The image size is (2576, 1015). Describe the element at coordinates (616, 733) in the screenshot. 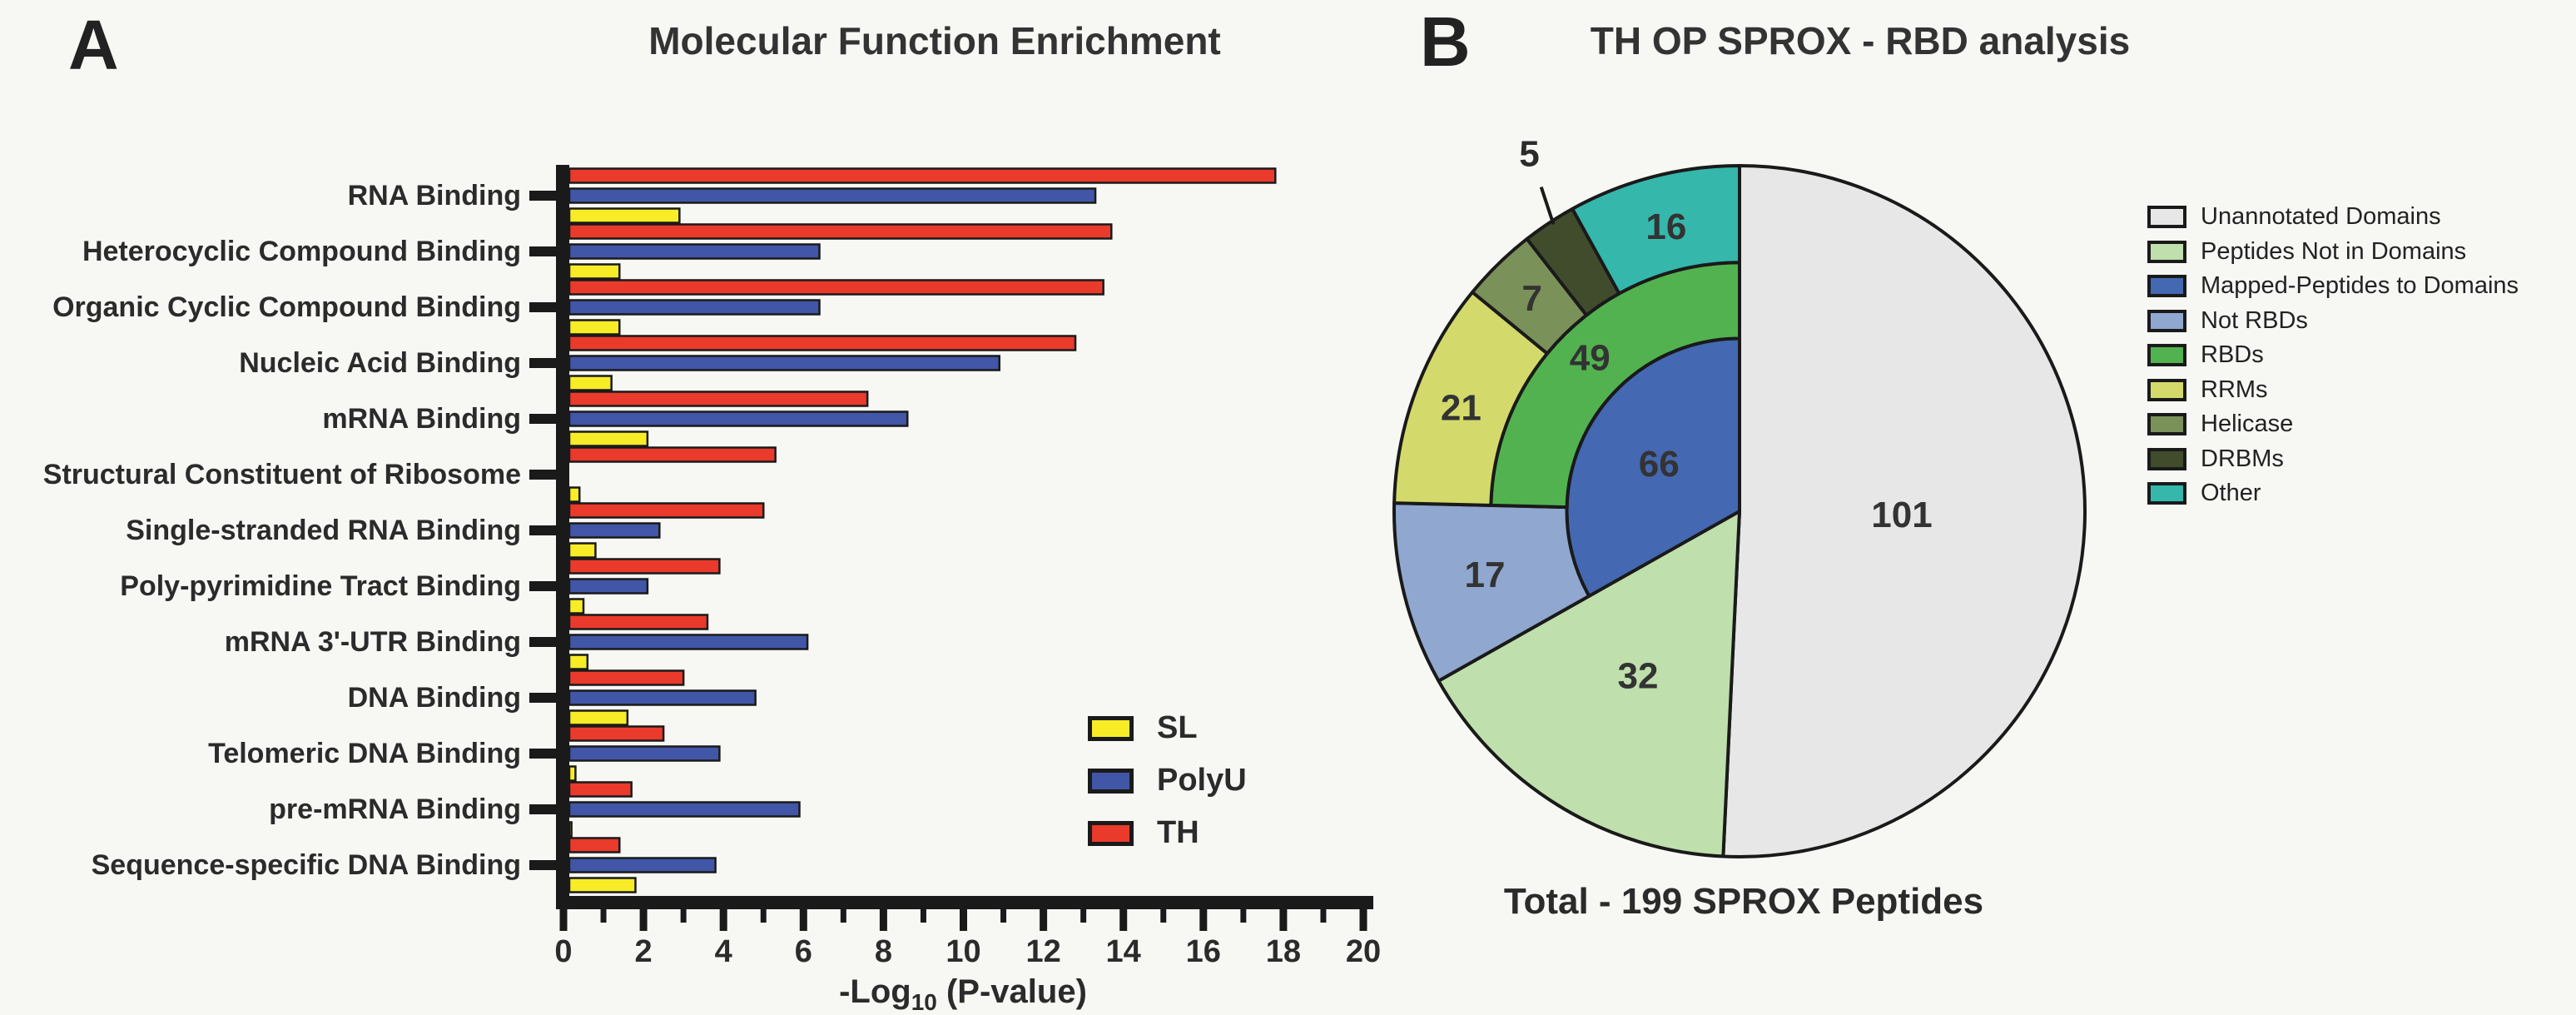

I see `bar-th-telomeric-dna-binding` at that location.